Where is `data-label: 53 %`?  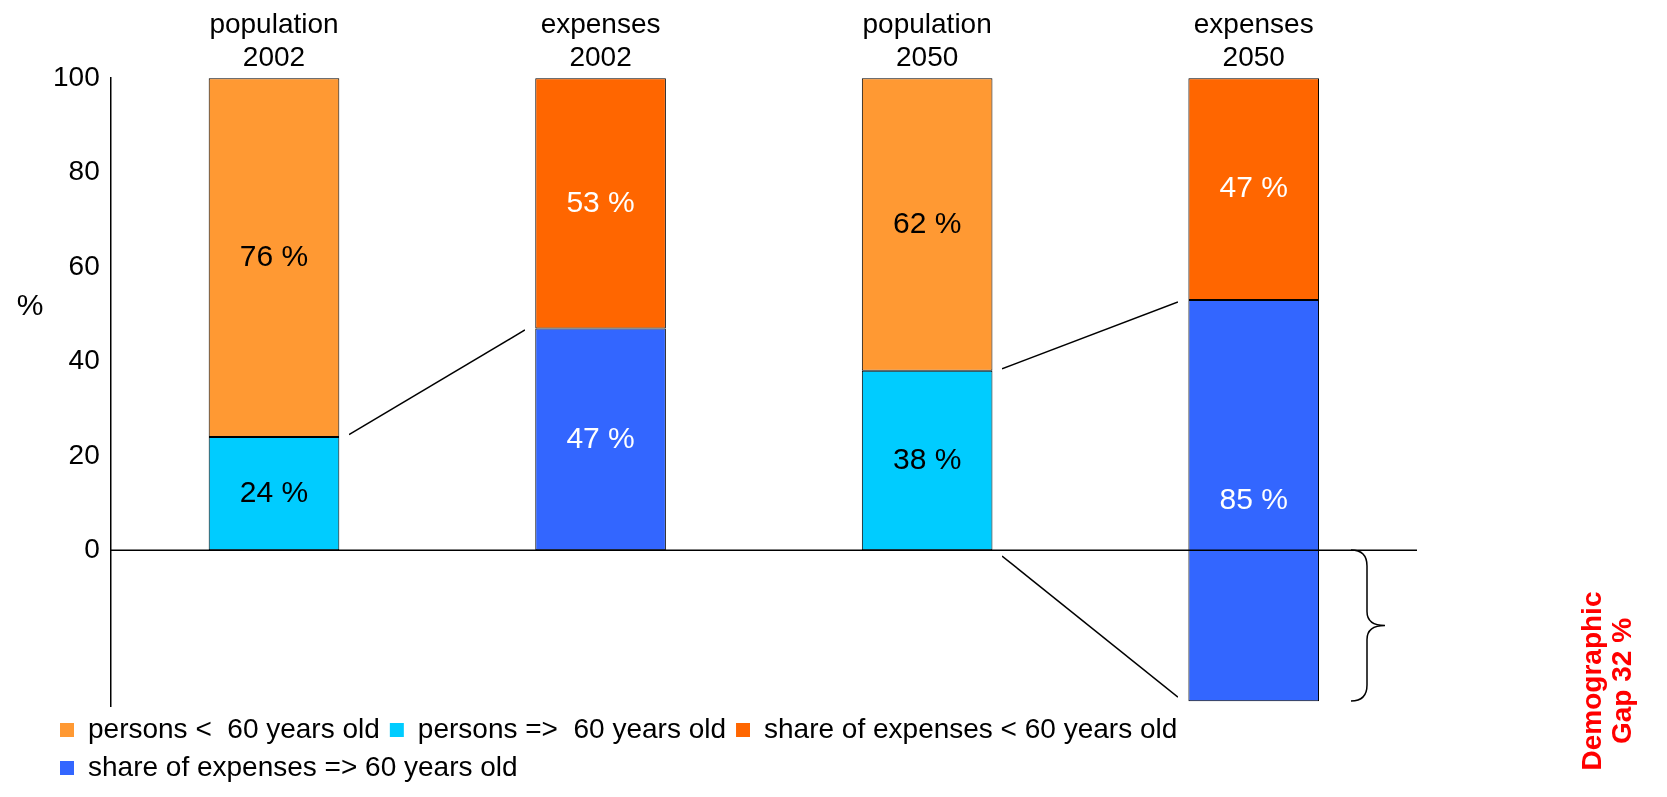
data-label: 53 % is located at coordinates (600, 201).